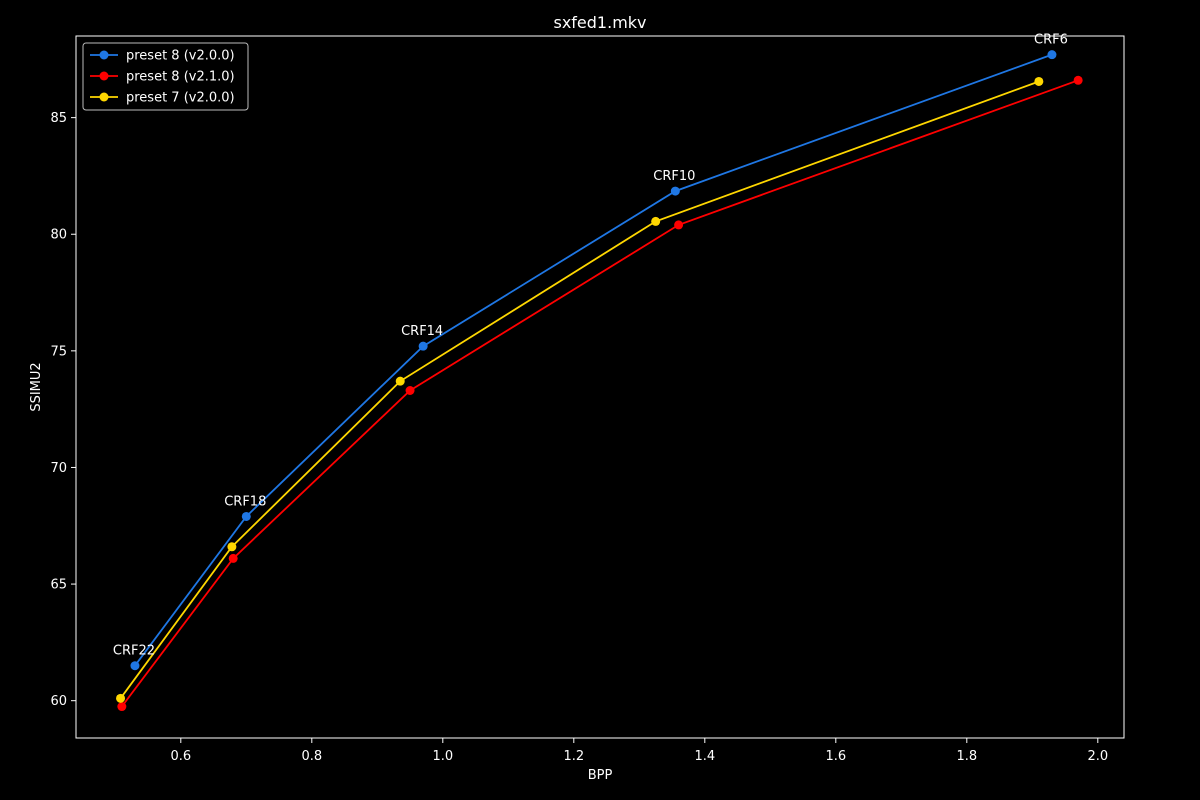  Describe the element at coordinates (639, 751) in the screenshot. I see `x-axis: 0.6 0.8 1.0 1.2 1.4 1.6 1.8 2.0` at that location.